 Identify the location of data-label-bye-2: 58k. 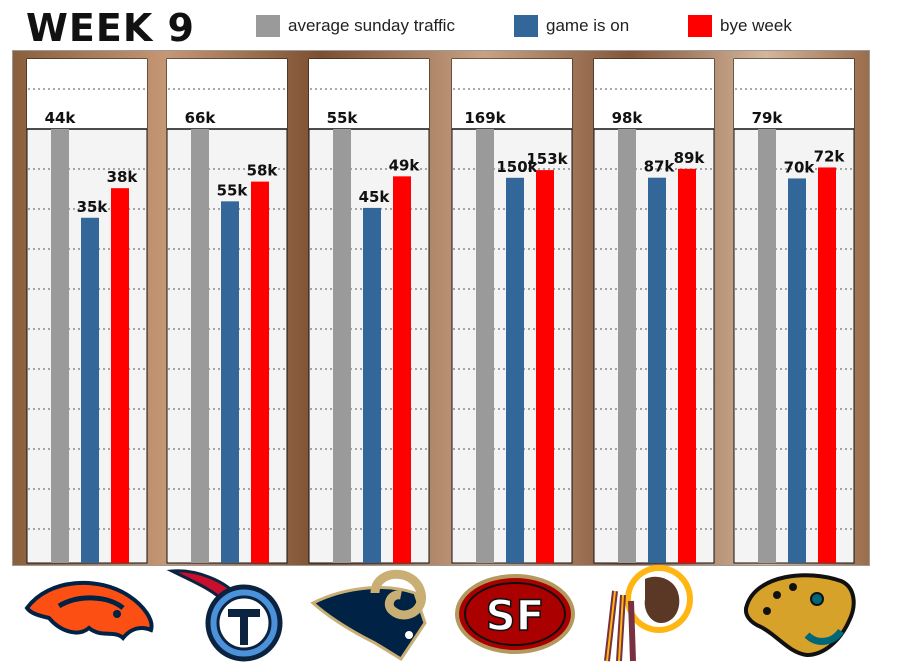
(263, 171).